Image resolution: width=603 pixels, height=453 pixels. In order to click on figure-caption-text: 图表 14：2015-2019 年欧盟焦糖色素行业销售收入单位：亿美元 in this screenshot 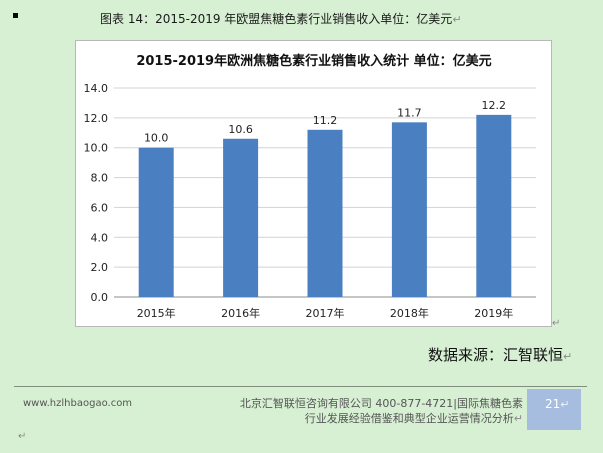, I will do `click(276, 19)`.